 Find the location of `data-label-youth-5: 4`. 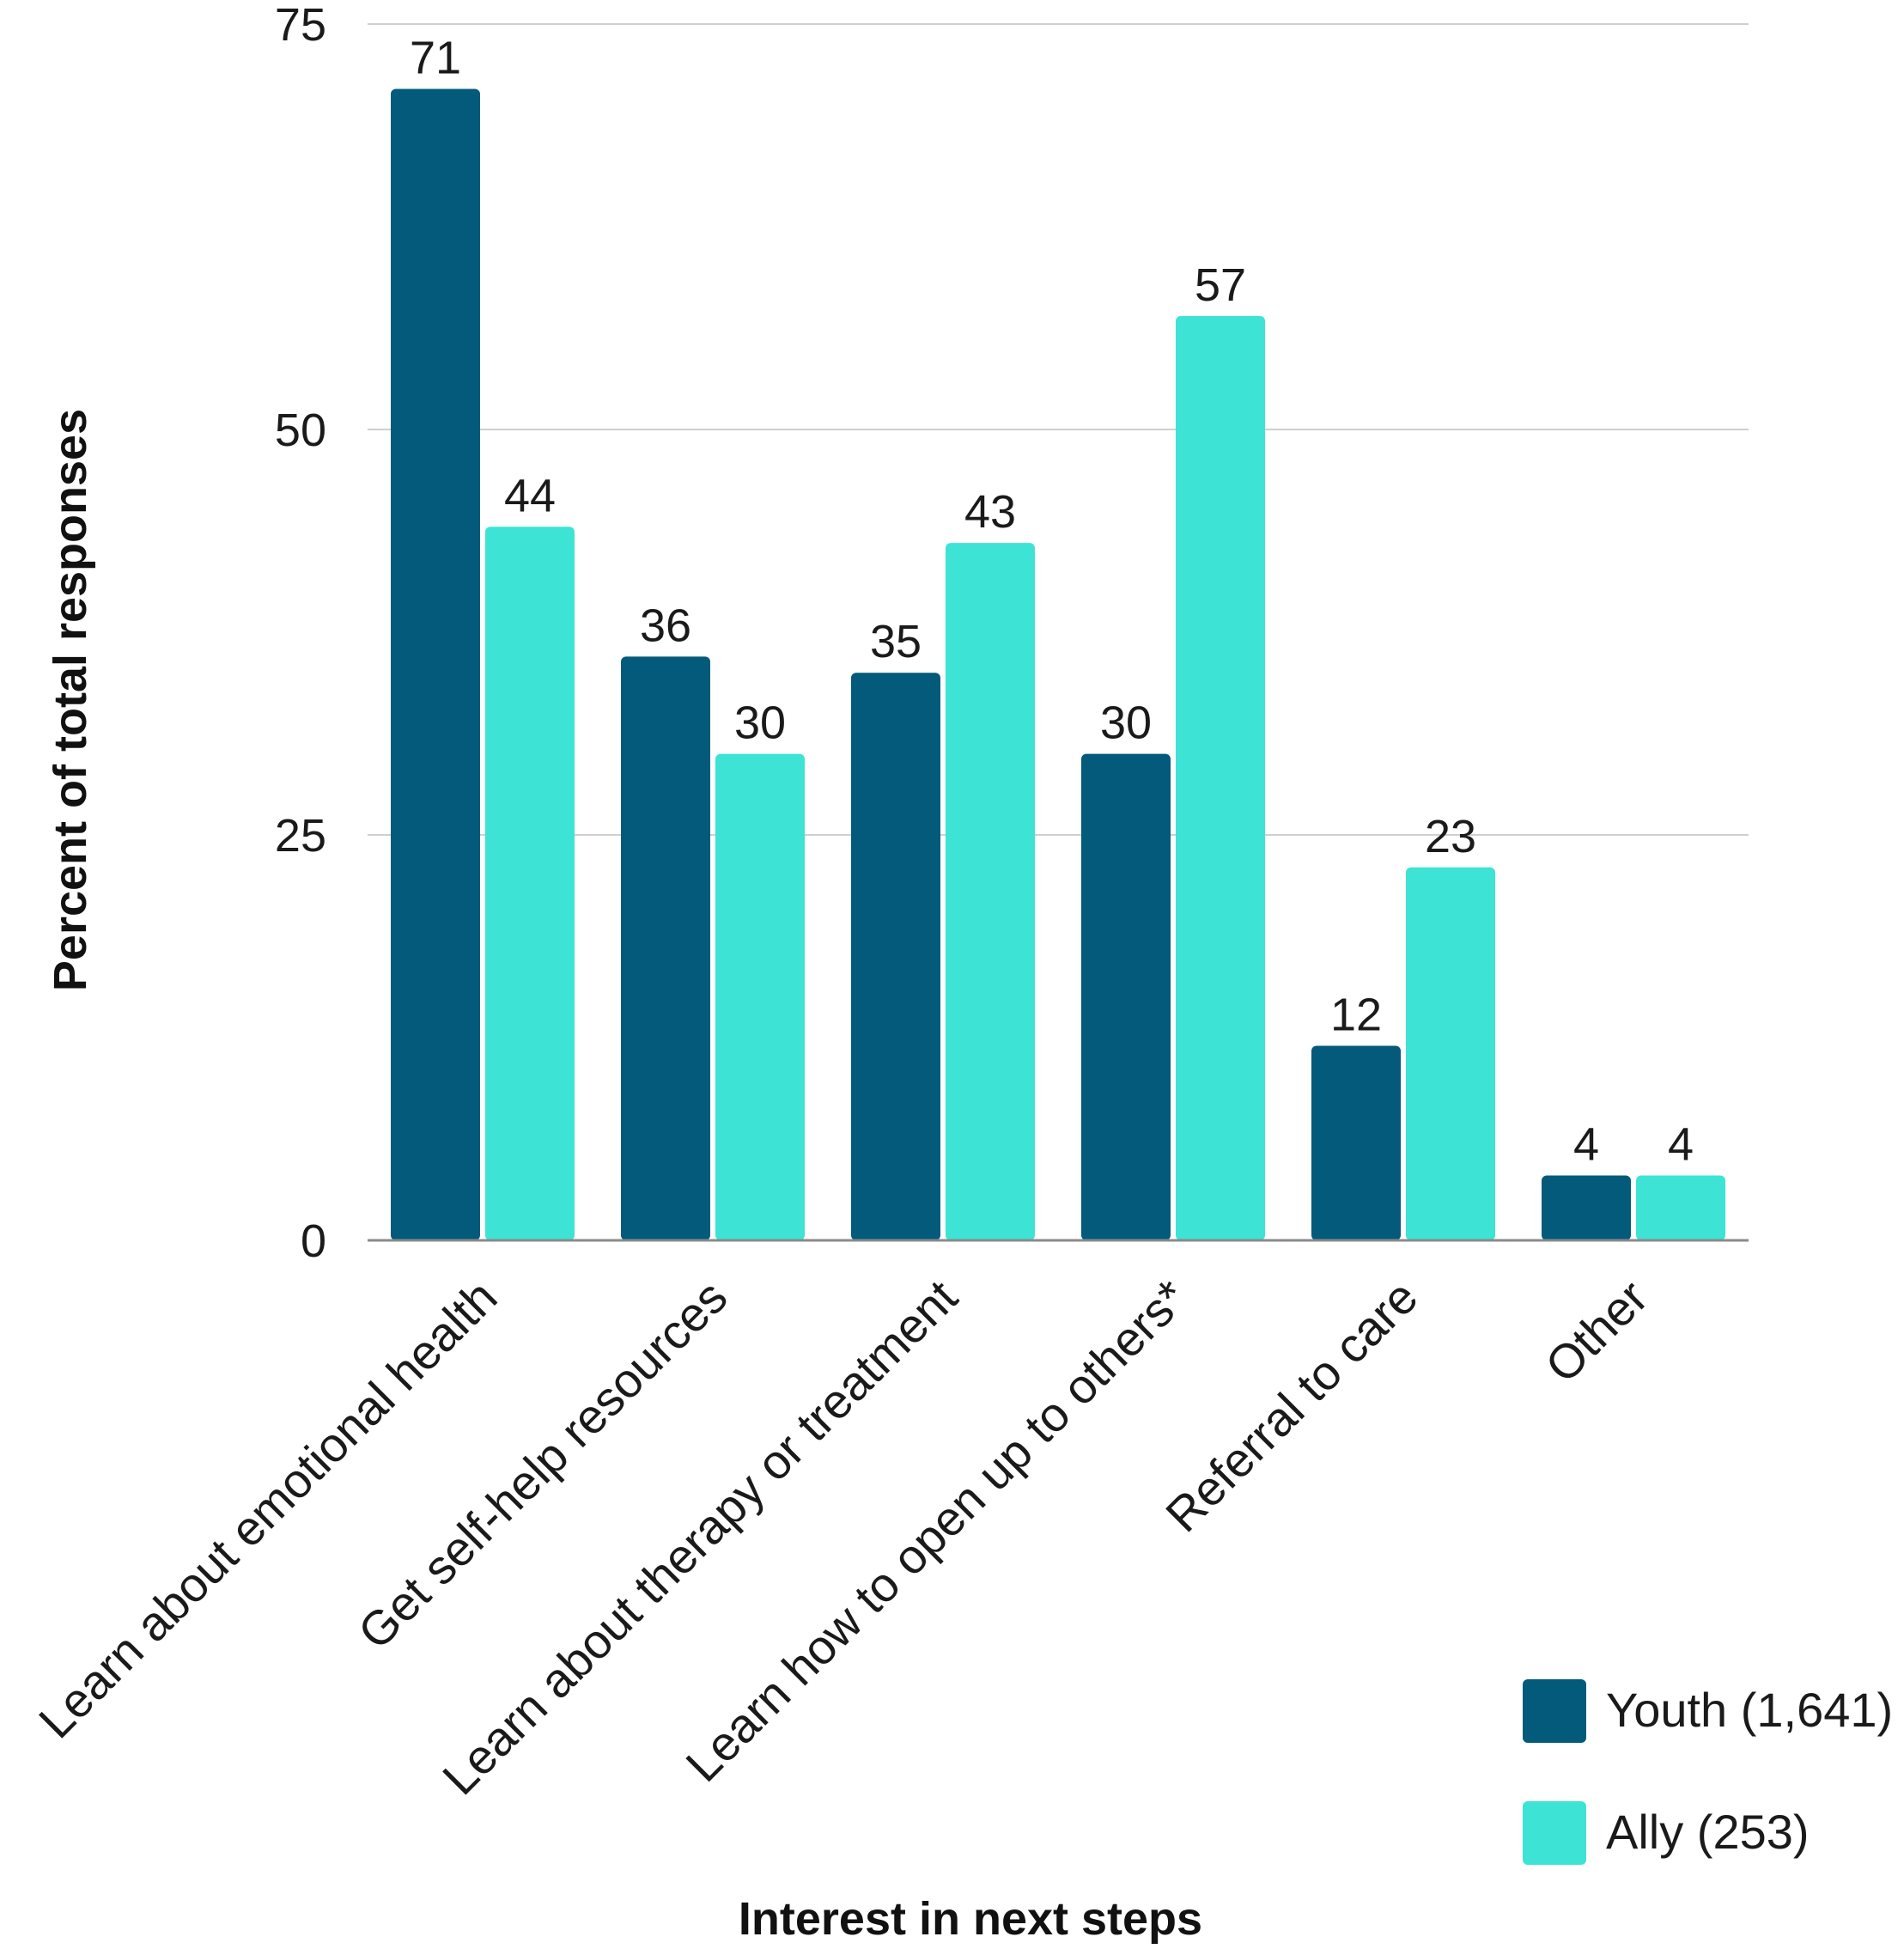

data-label-youth-5: 4 is located at coordinates (1586, 1144).